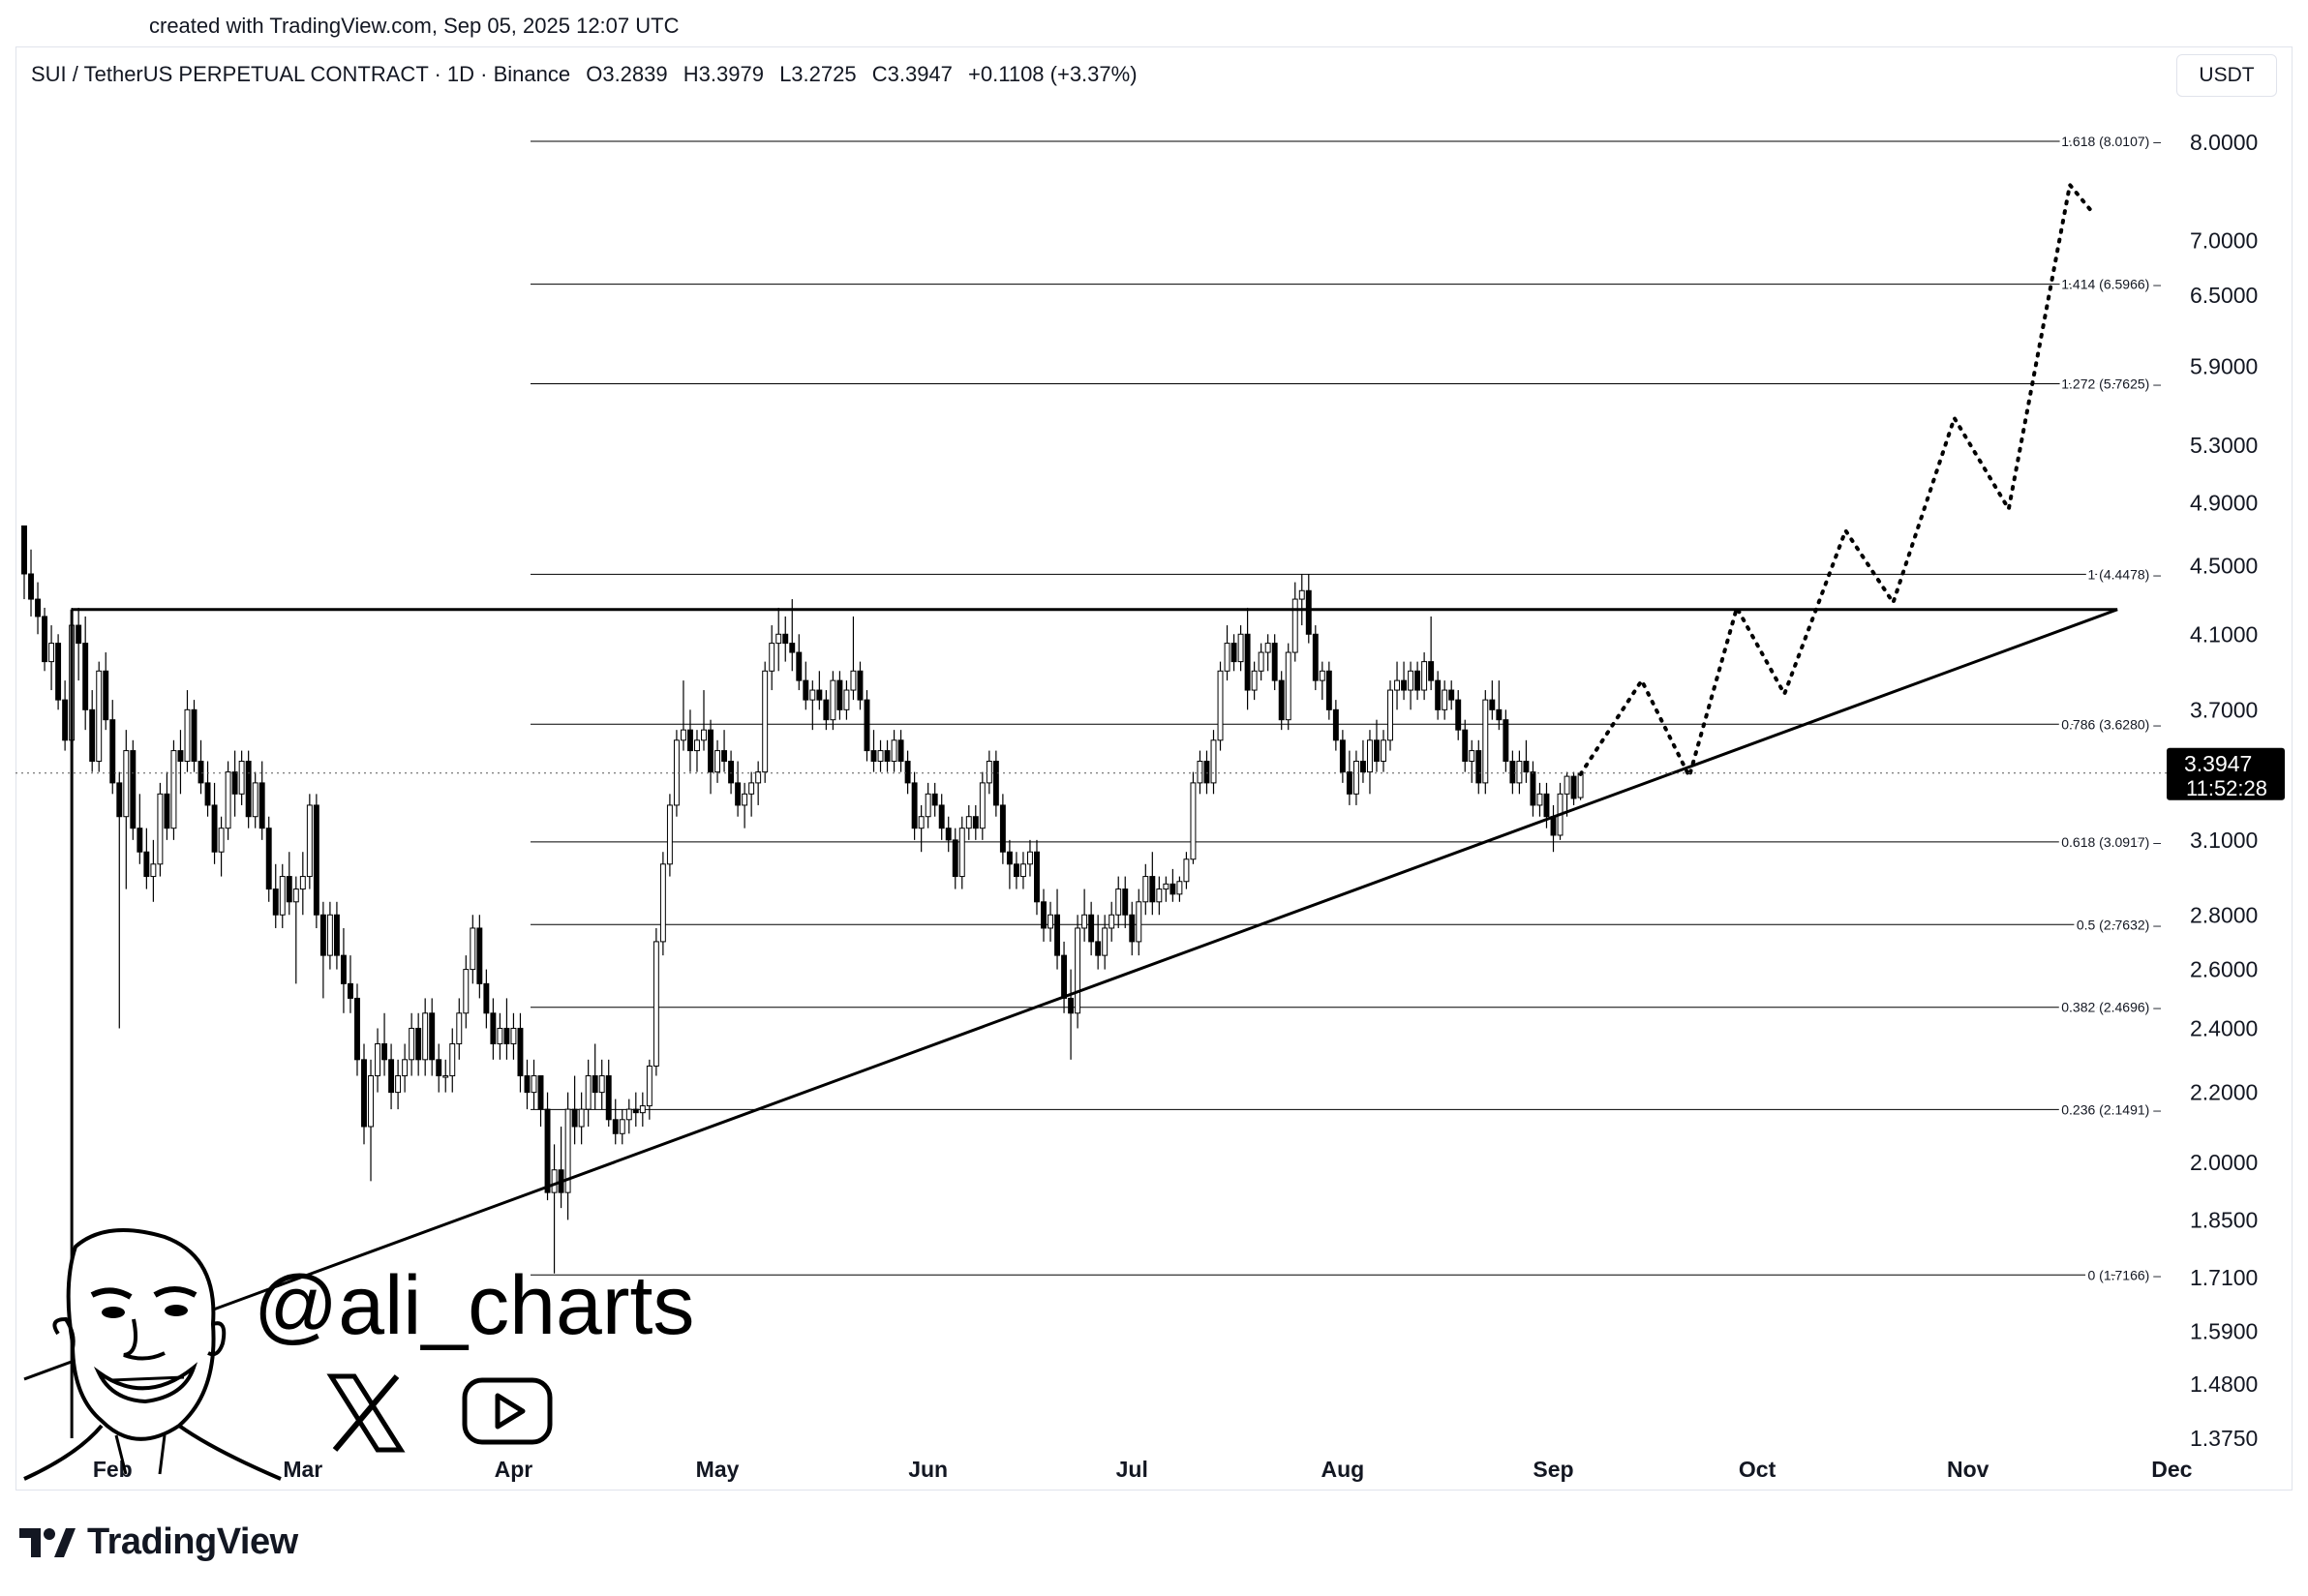 The height and width of the screenshot is (1596, 2308). What do you see at coordinates (2111, 141) in the screenshot?
I see `fib-level-label: 1.618 (8.0107) –` at bounding box center [2111, 141].